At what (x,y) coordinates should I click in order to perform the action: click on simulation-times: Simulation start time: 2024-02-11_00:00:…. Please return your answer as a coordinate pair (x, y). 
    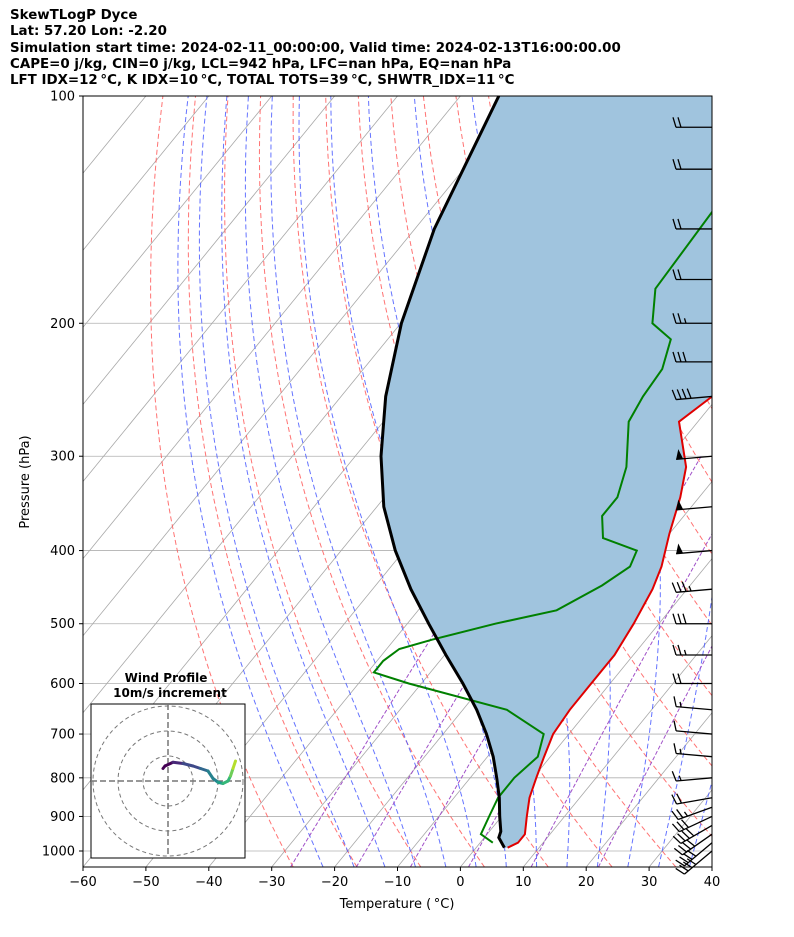
    Looking at the image, I should click on (315, 48).